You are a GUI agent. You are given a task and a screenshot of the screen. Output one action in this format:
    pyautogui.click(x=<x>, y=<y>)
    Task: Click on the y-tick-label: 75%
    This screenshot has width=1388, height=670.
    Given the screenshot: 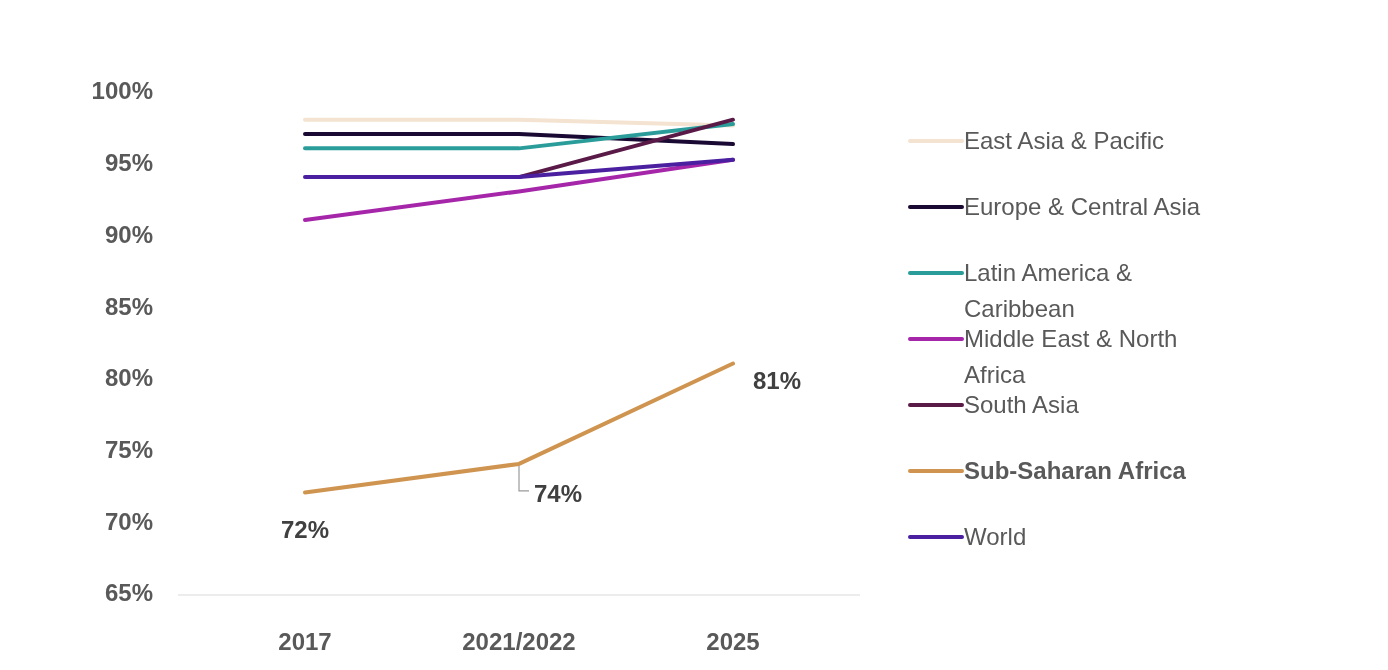 What is the action you would take?
    pyautogui.click(x=128, y=449)
    